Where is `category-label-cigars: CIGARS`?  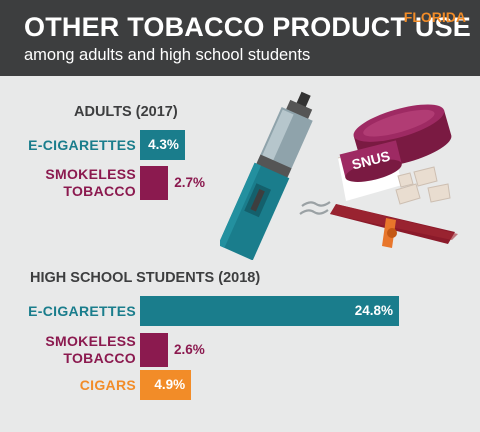
category-label-cigars: CIGARS is located at coordinates (107, 384).